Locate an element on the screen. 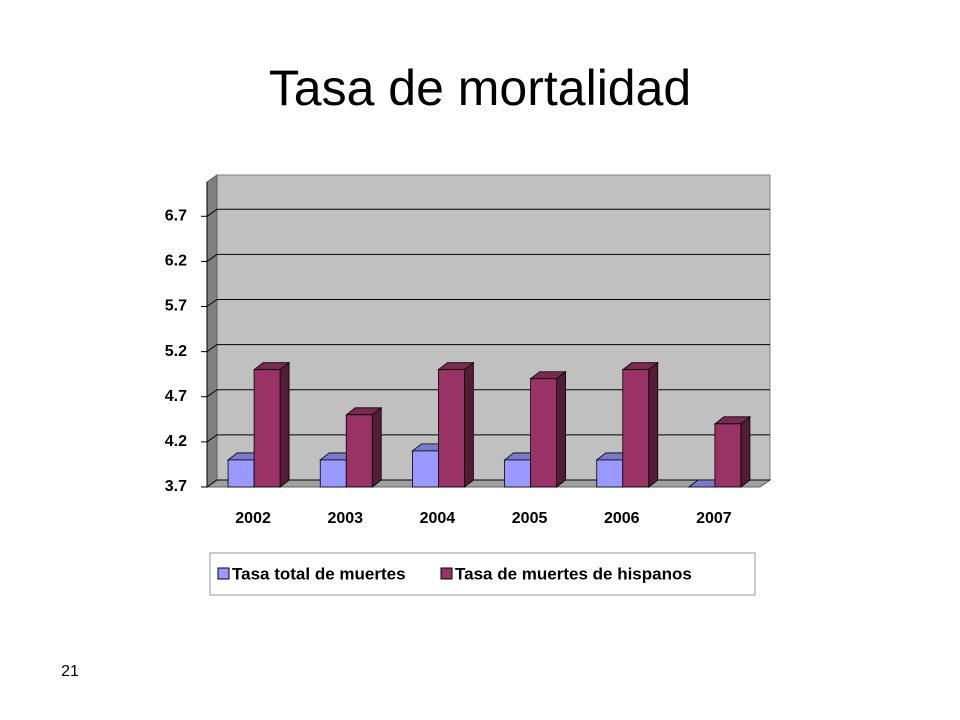 Image resolution: width=960 pixels, height=720 pixels. x-tick-label: 2002 is located at coordinates (253, 518).